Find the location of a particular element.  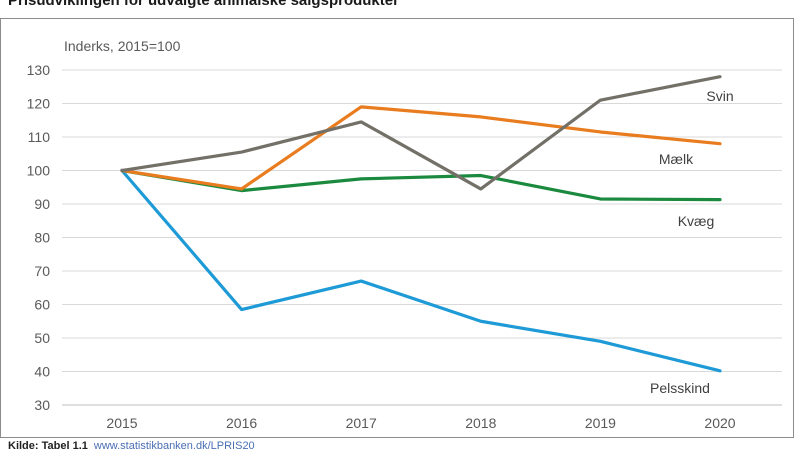

x-tick-label: 2015 is located at coordinates (121, 423).